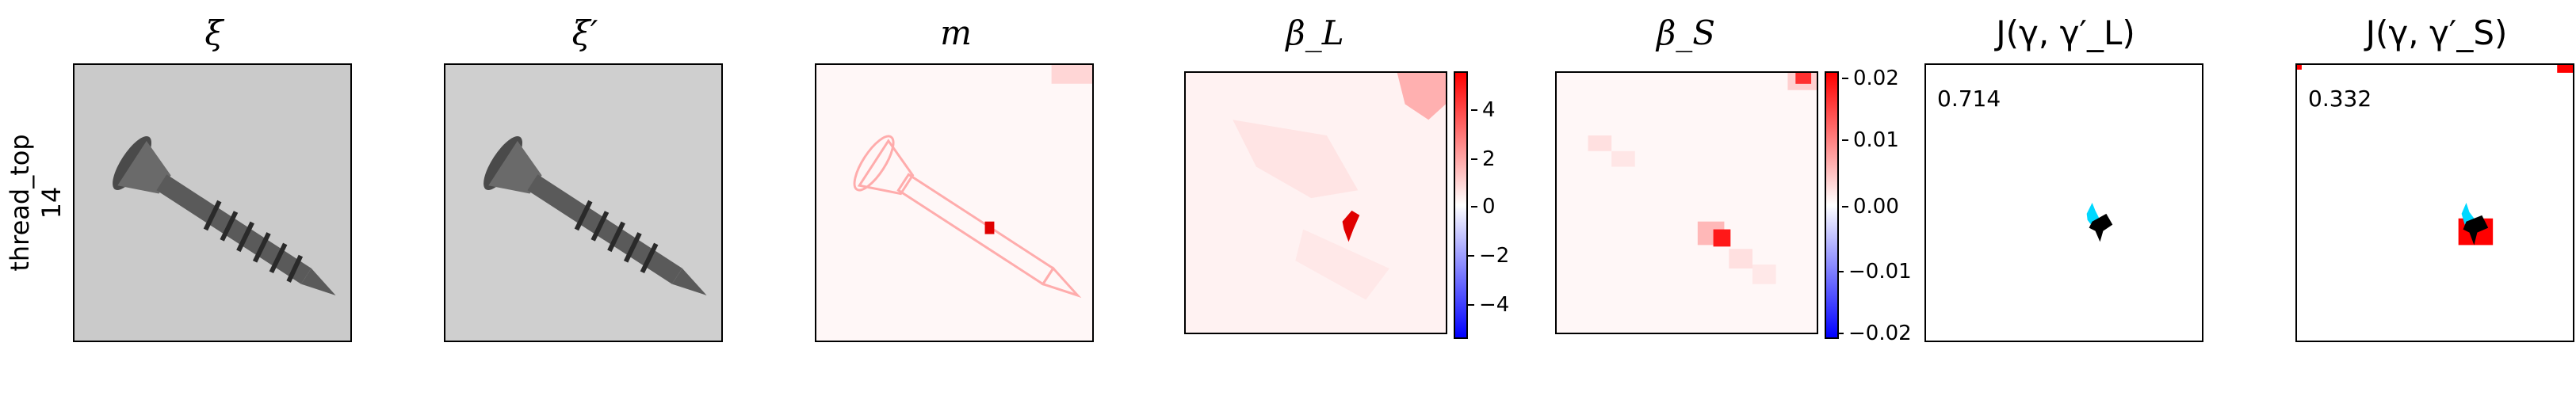 This screenshot has height=396, width=2576. I want to click on title-j-gamma-s: J(γ, γ′_S), so click(2435, 33).